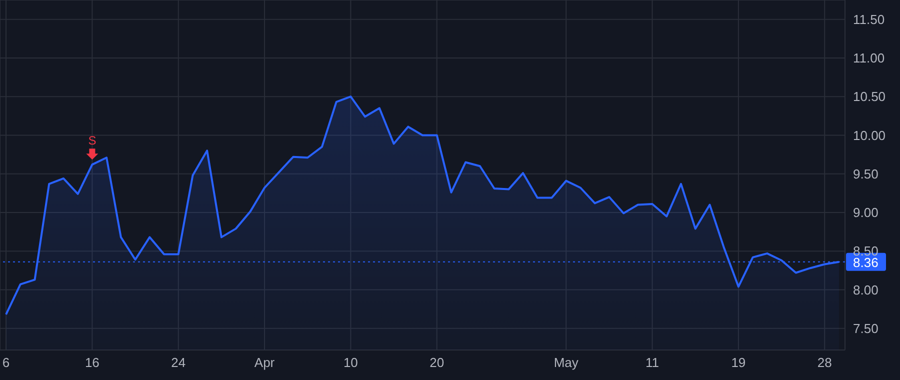 The width and height of the screenshot is (900, 380). Describe the element at coordinates (92, 141) in the screenshot. I see `annotation: S` at that location.